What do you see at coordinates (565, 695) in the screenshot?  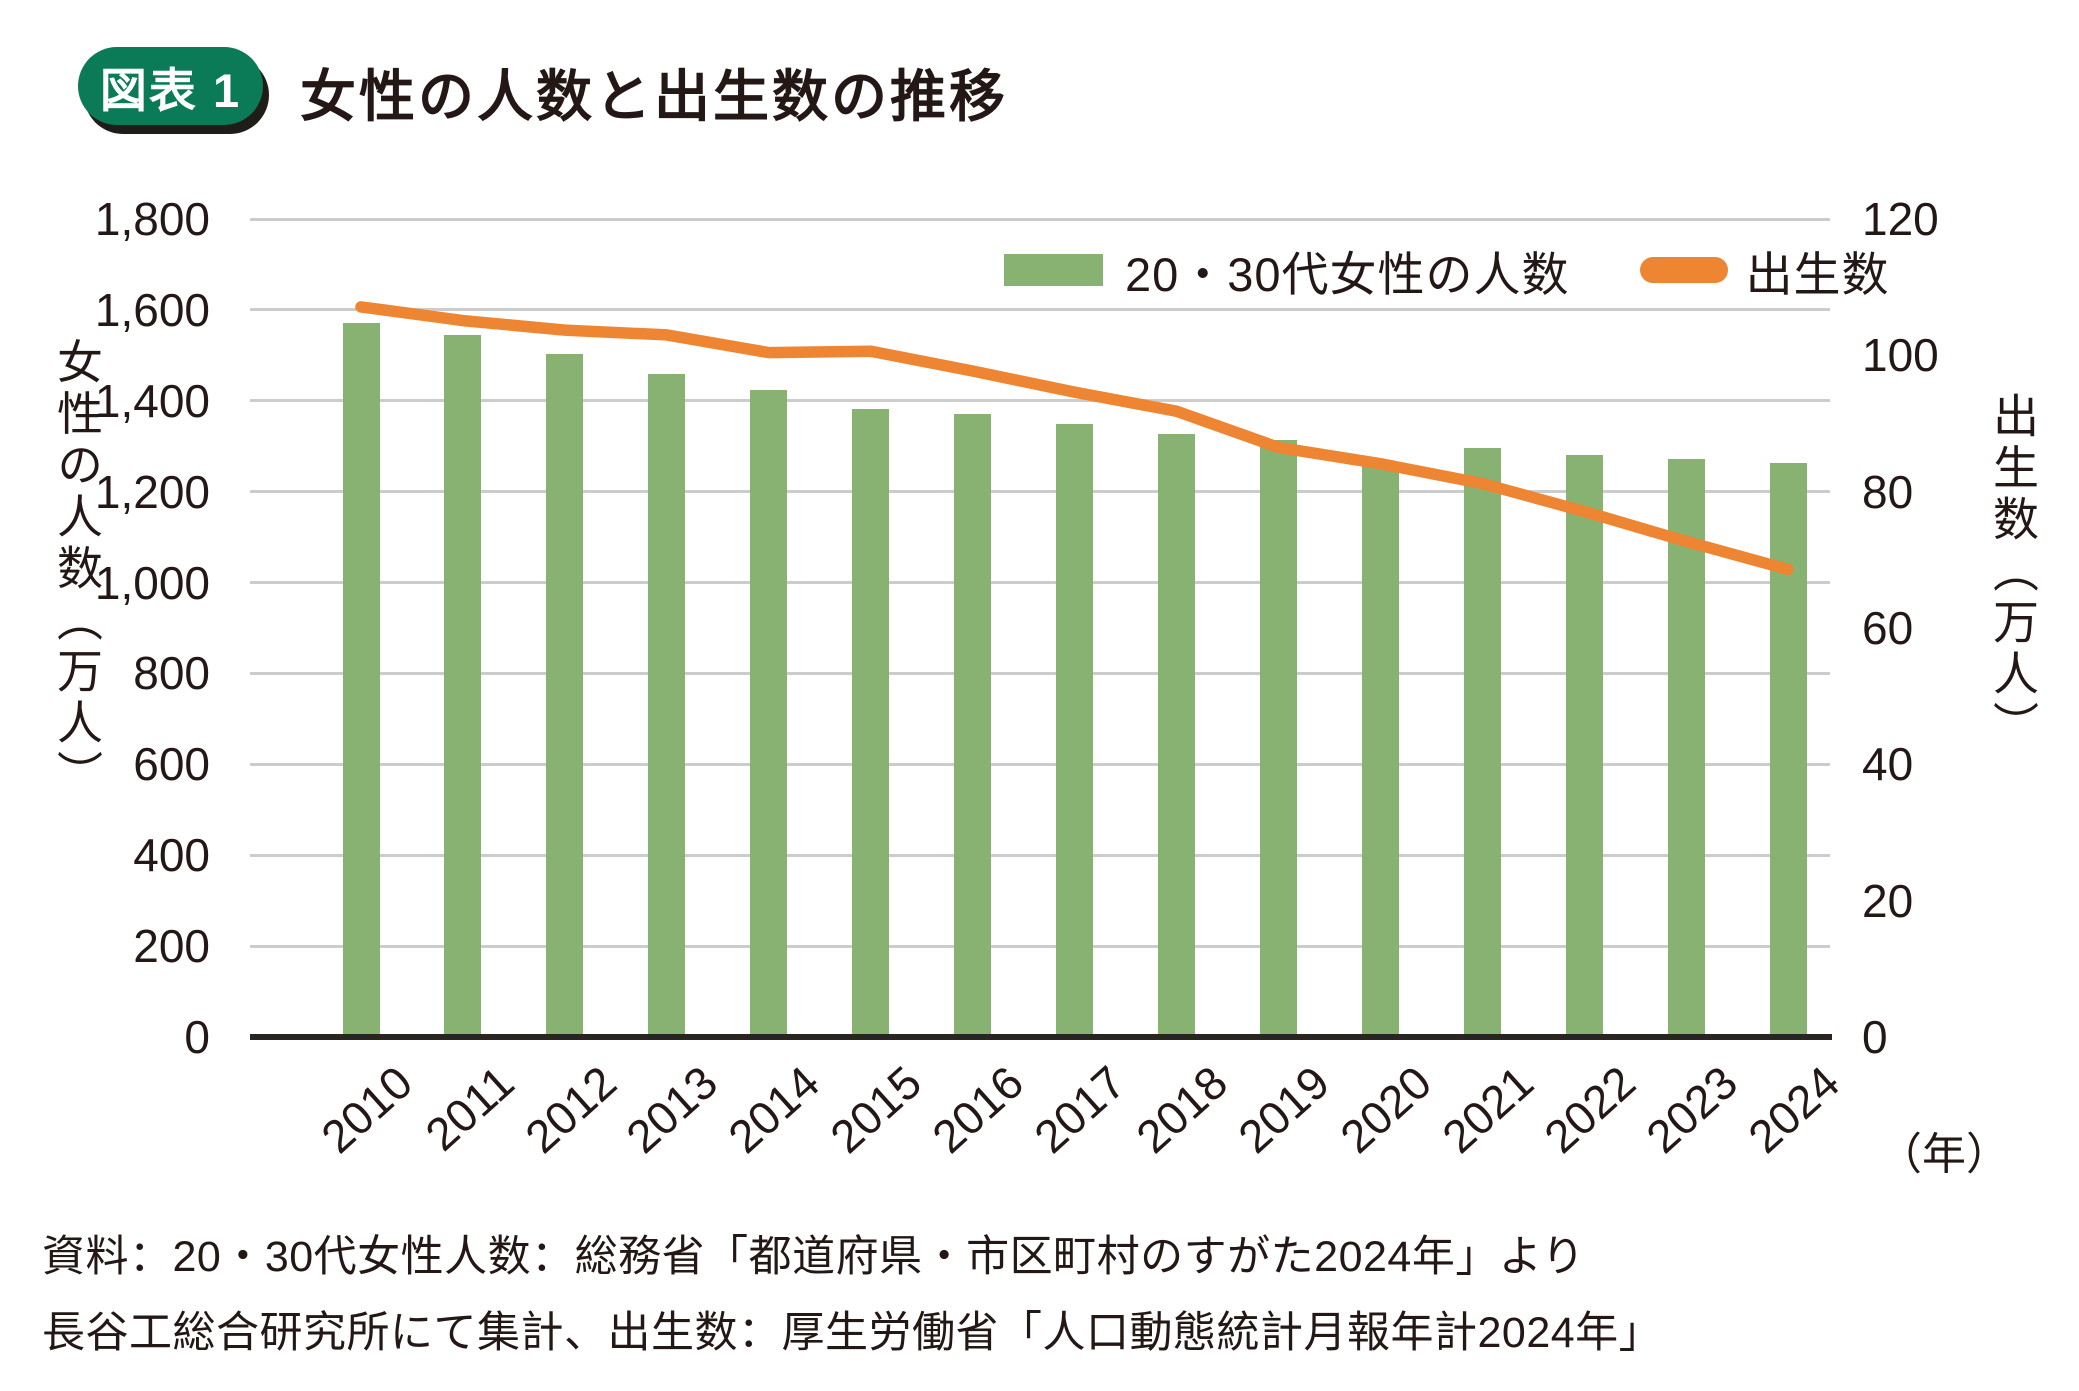 I see `bar-2012` at bounding box center [565, 695].